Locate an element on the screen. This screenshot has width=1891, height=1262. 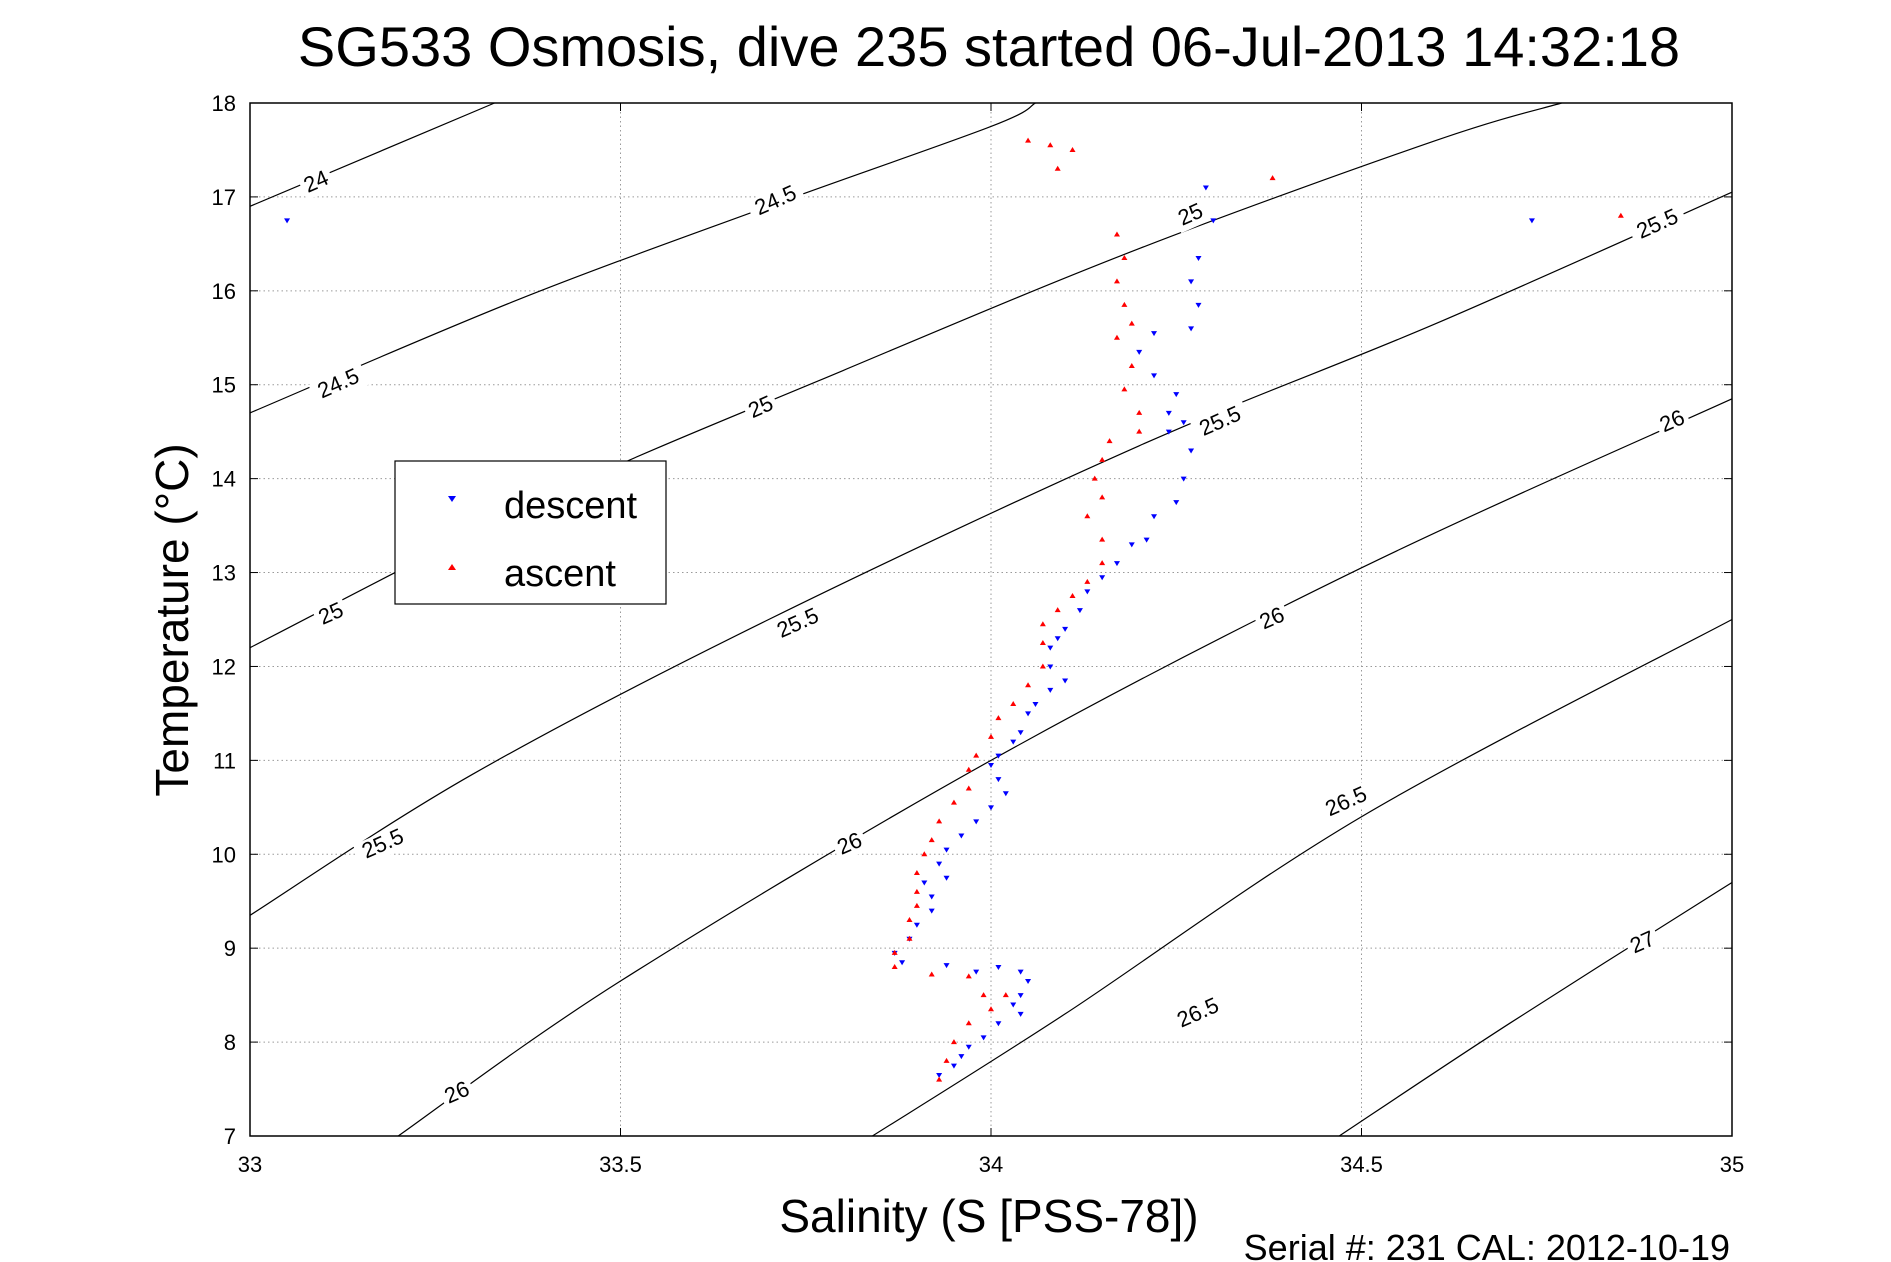
y-tick-label: 17 is located at coordinates (224, 197).